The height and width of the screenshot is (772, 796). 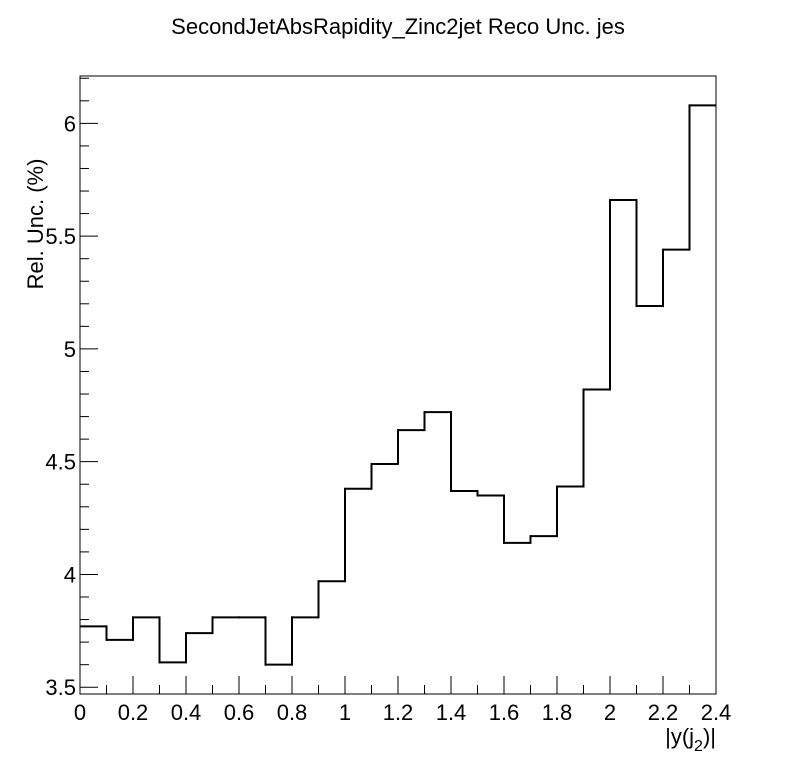 I want to click on y-tick-label: 6, so click(x=70, y=123).